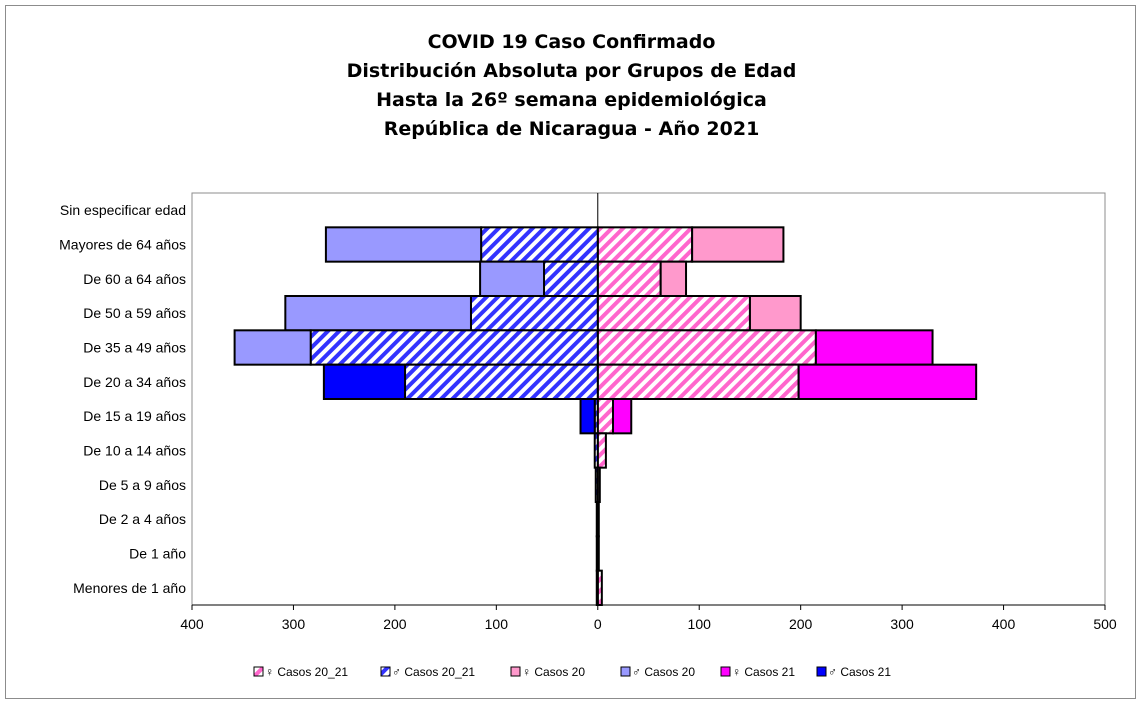 This screenshot has width=1143, height=706. I want to click on bar-male-s1-c2, so click(571, 278).